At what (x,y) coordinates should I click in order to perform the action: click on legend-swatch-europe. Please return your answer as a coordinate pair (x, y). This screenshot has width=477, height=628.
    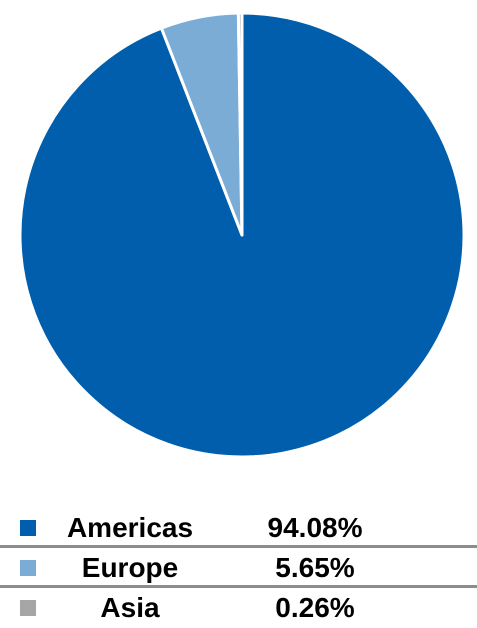
    Looking at the image, I should click on (28, 568).